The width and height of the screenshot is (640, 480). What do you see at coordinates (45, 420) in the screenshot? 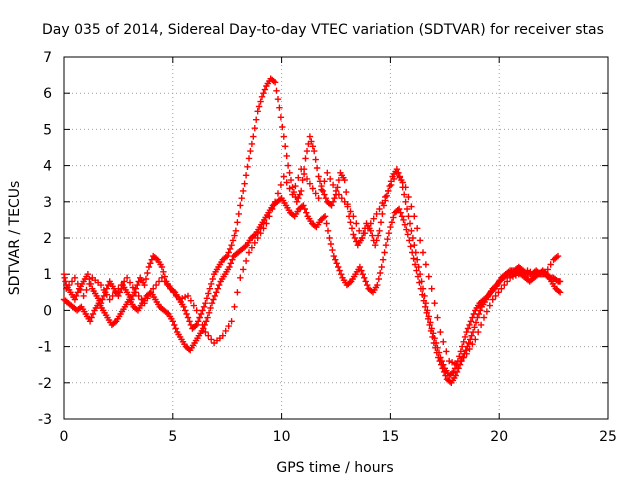
I see `y-tick-label: -3` at bounding box center [45, 420].